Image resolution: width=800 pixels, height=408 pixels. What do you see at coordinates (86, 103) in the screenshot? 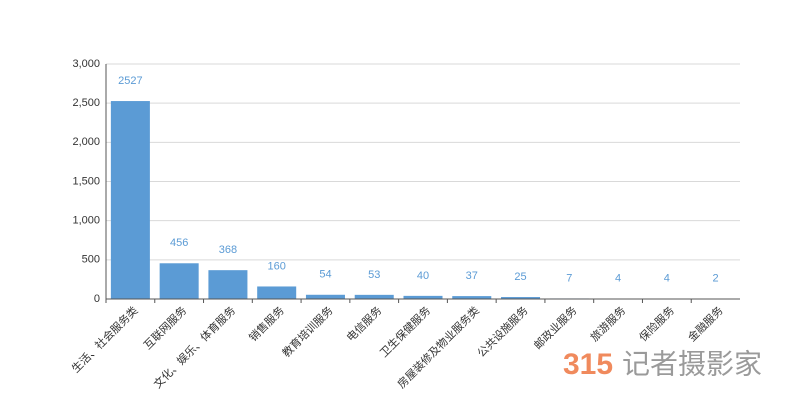
I see `y-tick-label: 2,500` at bounding box center [86, 103].